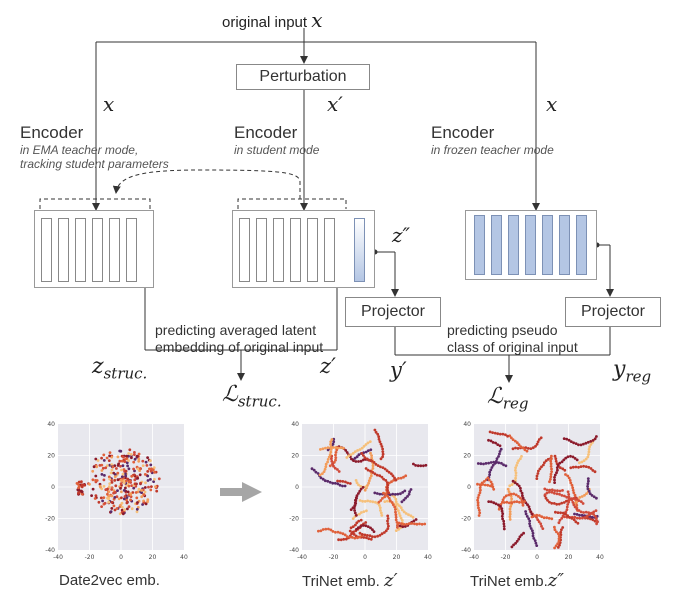 Image resolution: width=689 pixels, height=600 pixels. Describe the element at coordinates (613, 312) in the screenshot. I see `projector-box-teacher: Projector` at that location.